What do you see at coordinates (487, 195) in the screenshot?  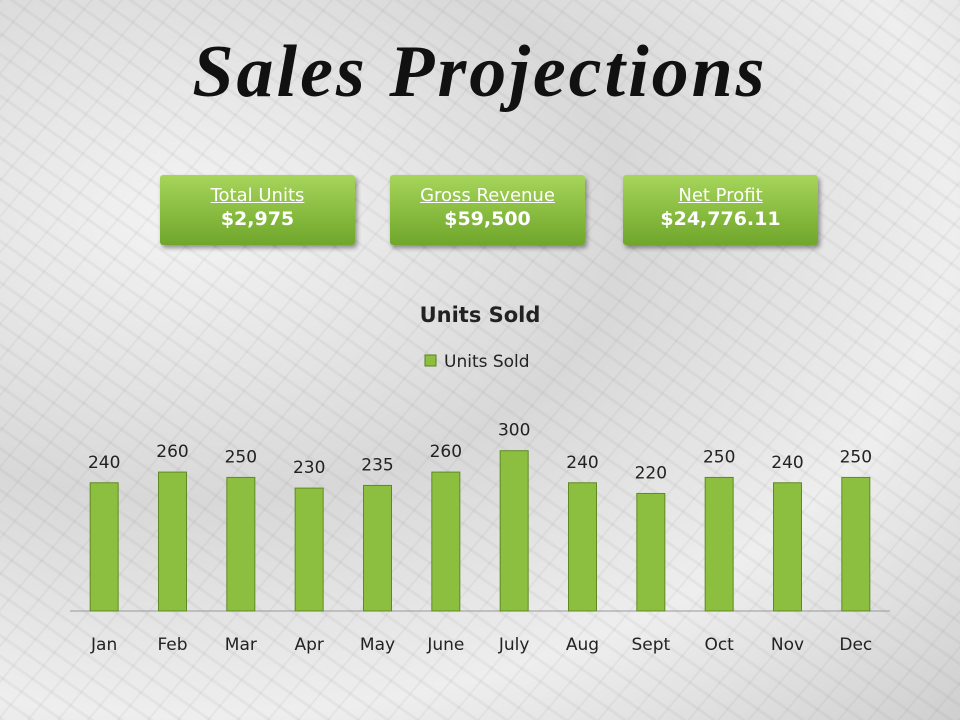 I see `kpi-label: Gross Revenue` at bounding box center [487, 195].